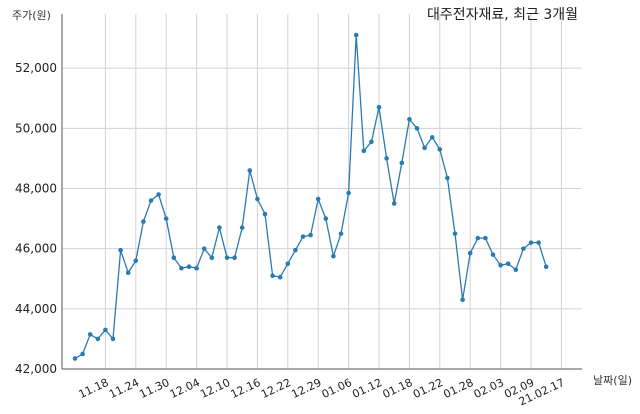  I want to click on x-tick-label: 12.04, so click(185, 388).